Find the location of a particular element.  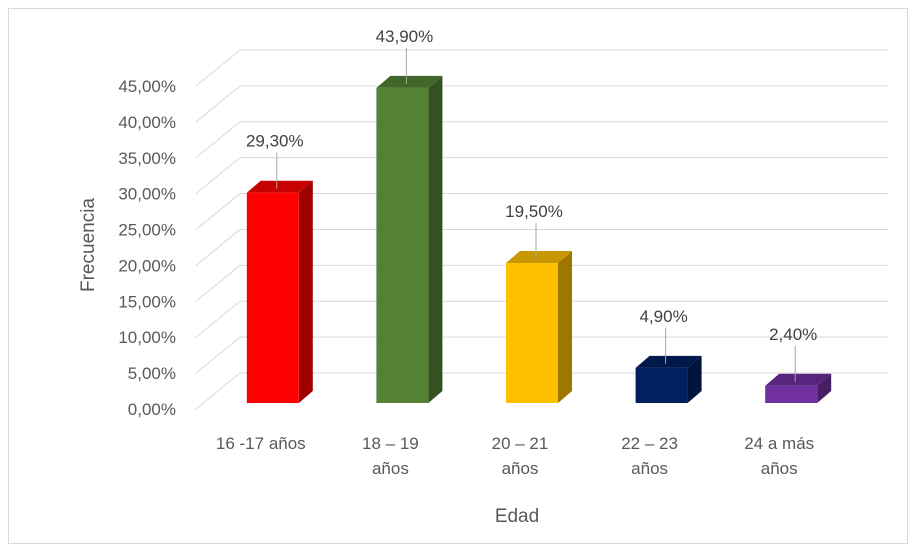

y-tick-label: 45,00% is located at coordinates (147, 86).